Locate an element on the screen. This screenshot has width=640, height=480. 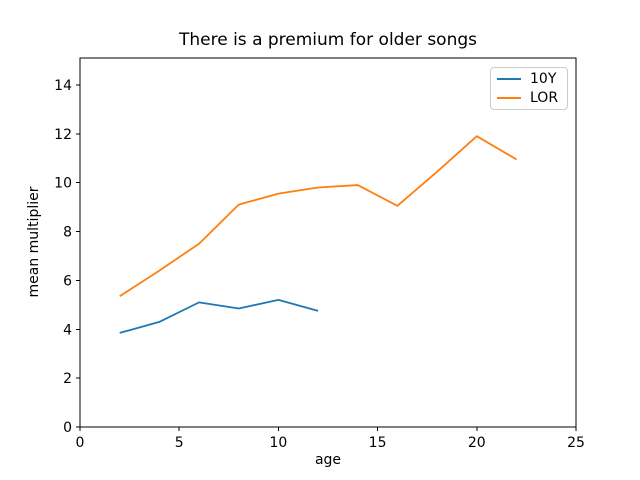
y-tick-label: 10 is located at coordinates (63, 184).